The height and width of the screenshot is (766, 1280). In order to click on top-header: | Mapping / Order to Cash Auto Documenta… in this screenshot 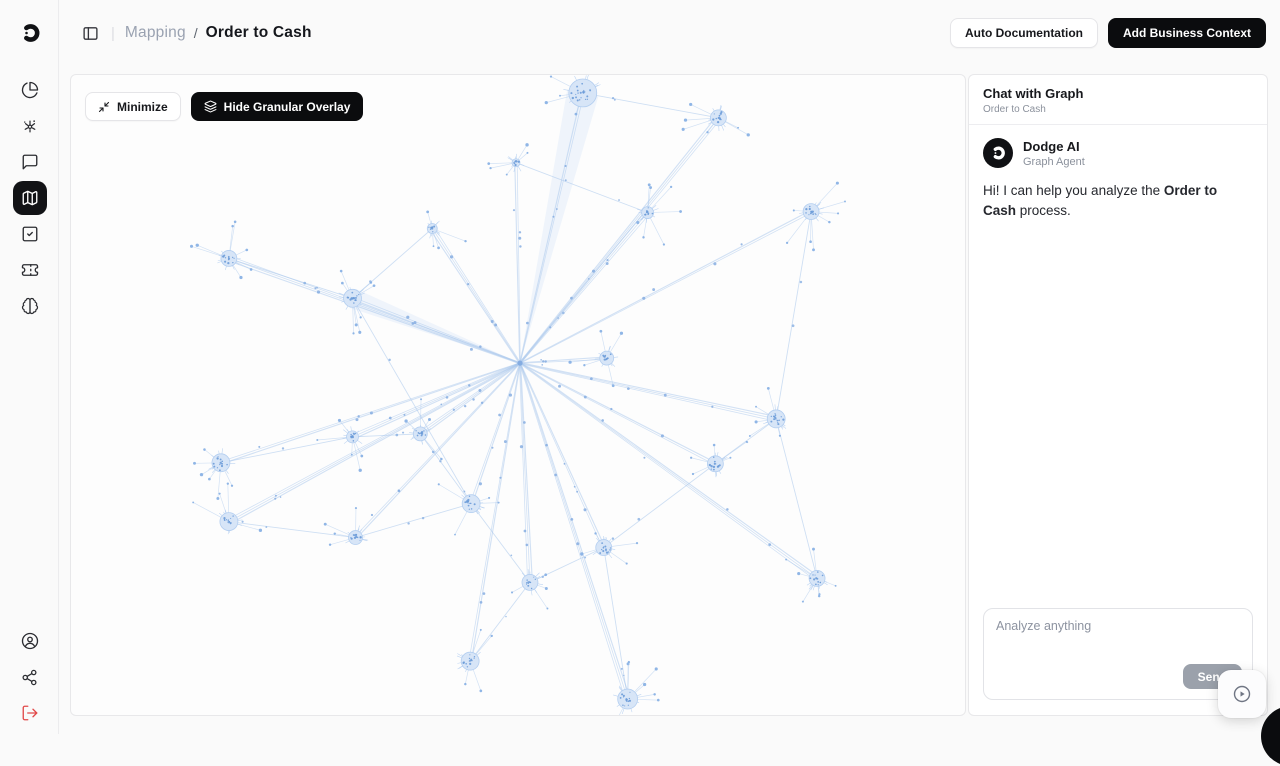, I will do `click(669, 33)`.